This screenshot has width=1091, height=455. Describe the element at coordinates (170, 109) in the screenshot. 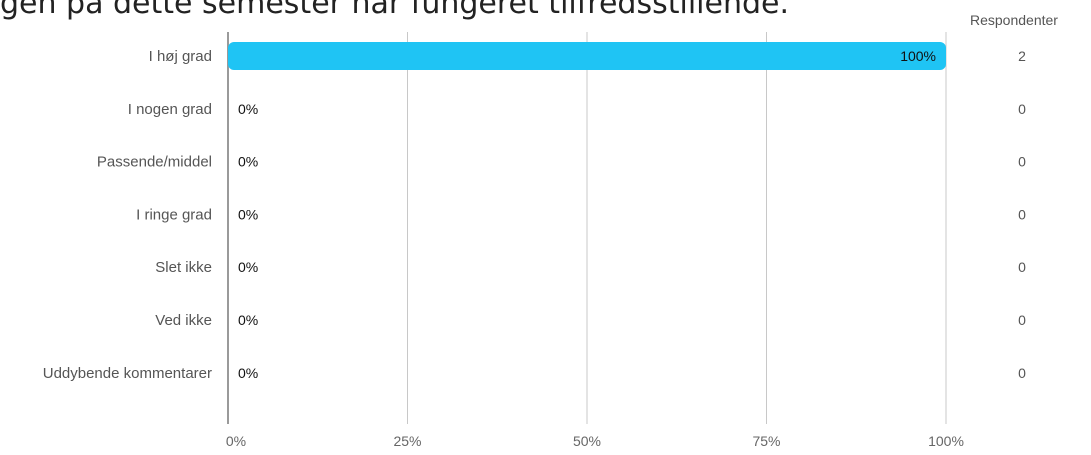

I see `category-label: I nogen grad` at that location.